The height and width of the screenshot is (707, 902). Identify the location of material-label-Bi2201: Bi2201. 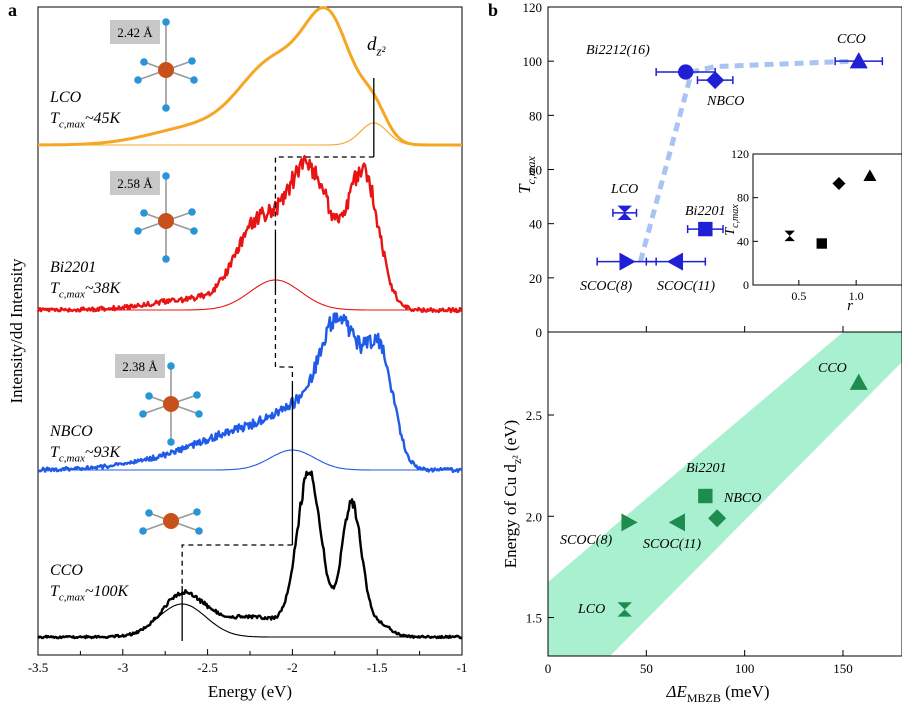
(73, 267).